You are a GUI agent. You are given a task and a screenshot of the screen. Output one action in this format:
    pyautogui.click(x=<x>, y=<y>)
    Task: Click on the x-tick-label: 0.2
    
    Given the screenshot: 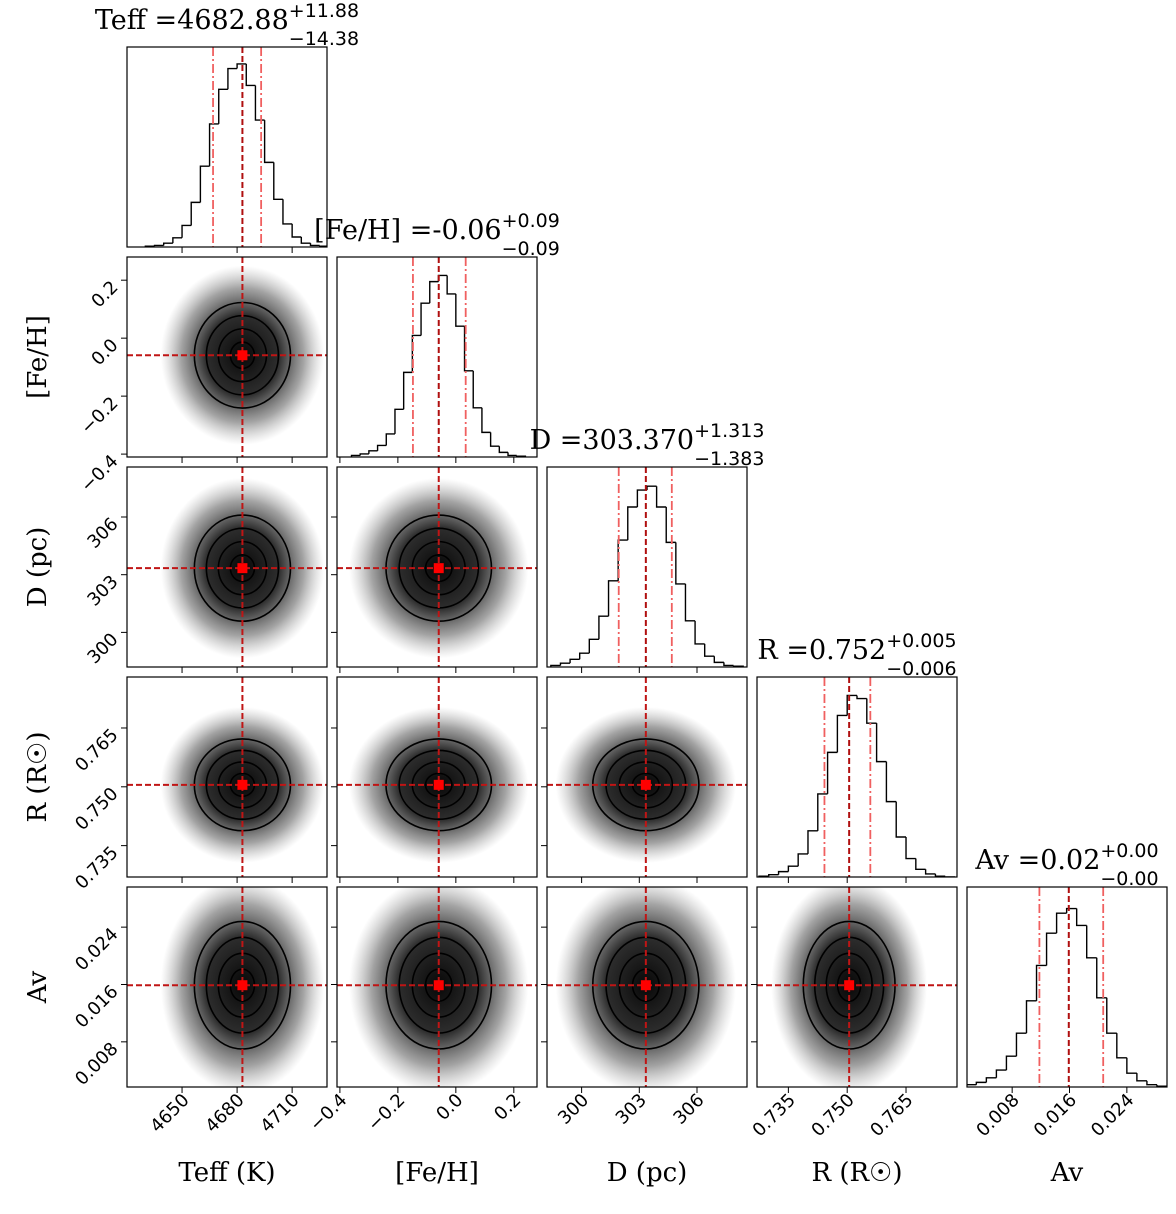 What is the action you would take?
    pyautogui.click(x=507, y=1107)
    